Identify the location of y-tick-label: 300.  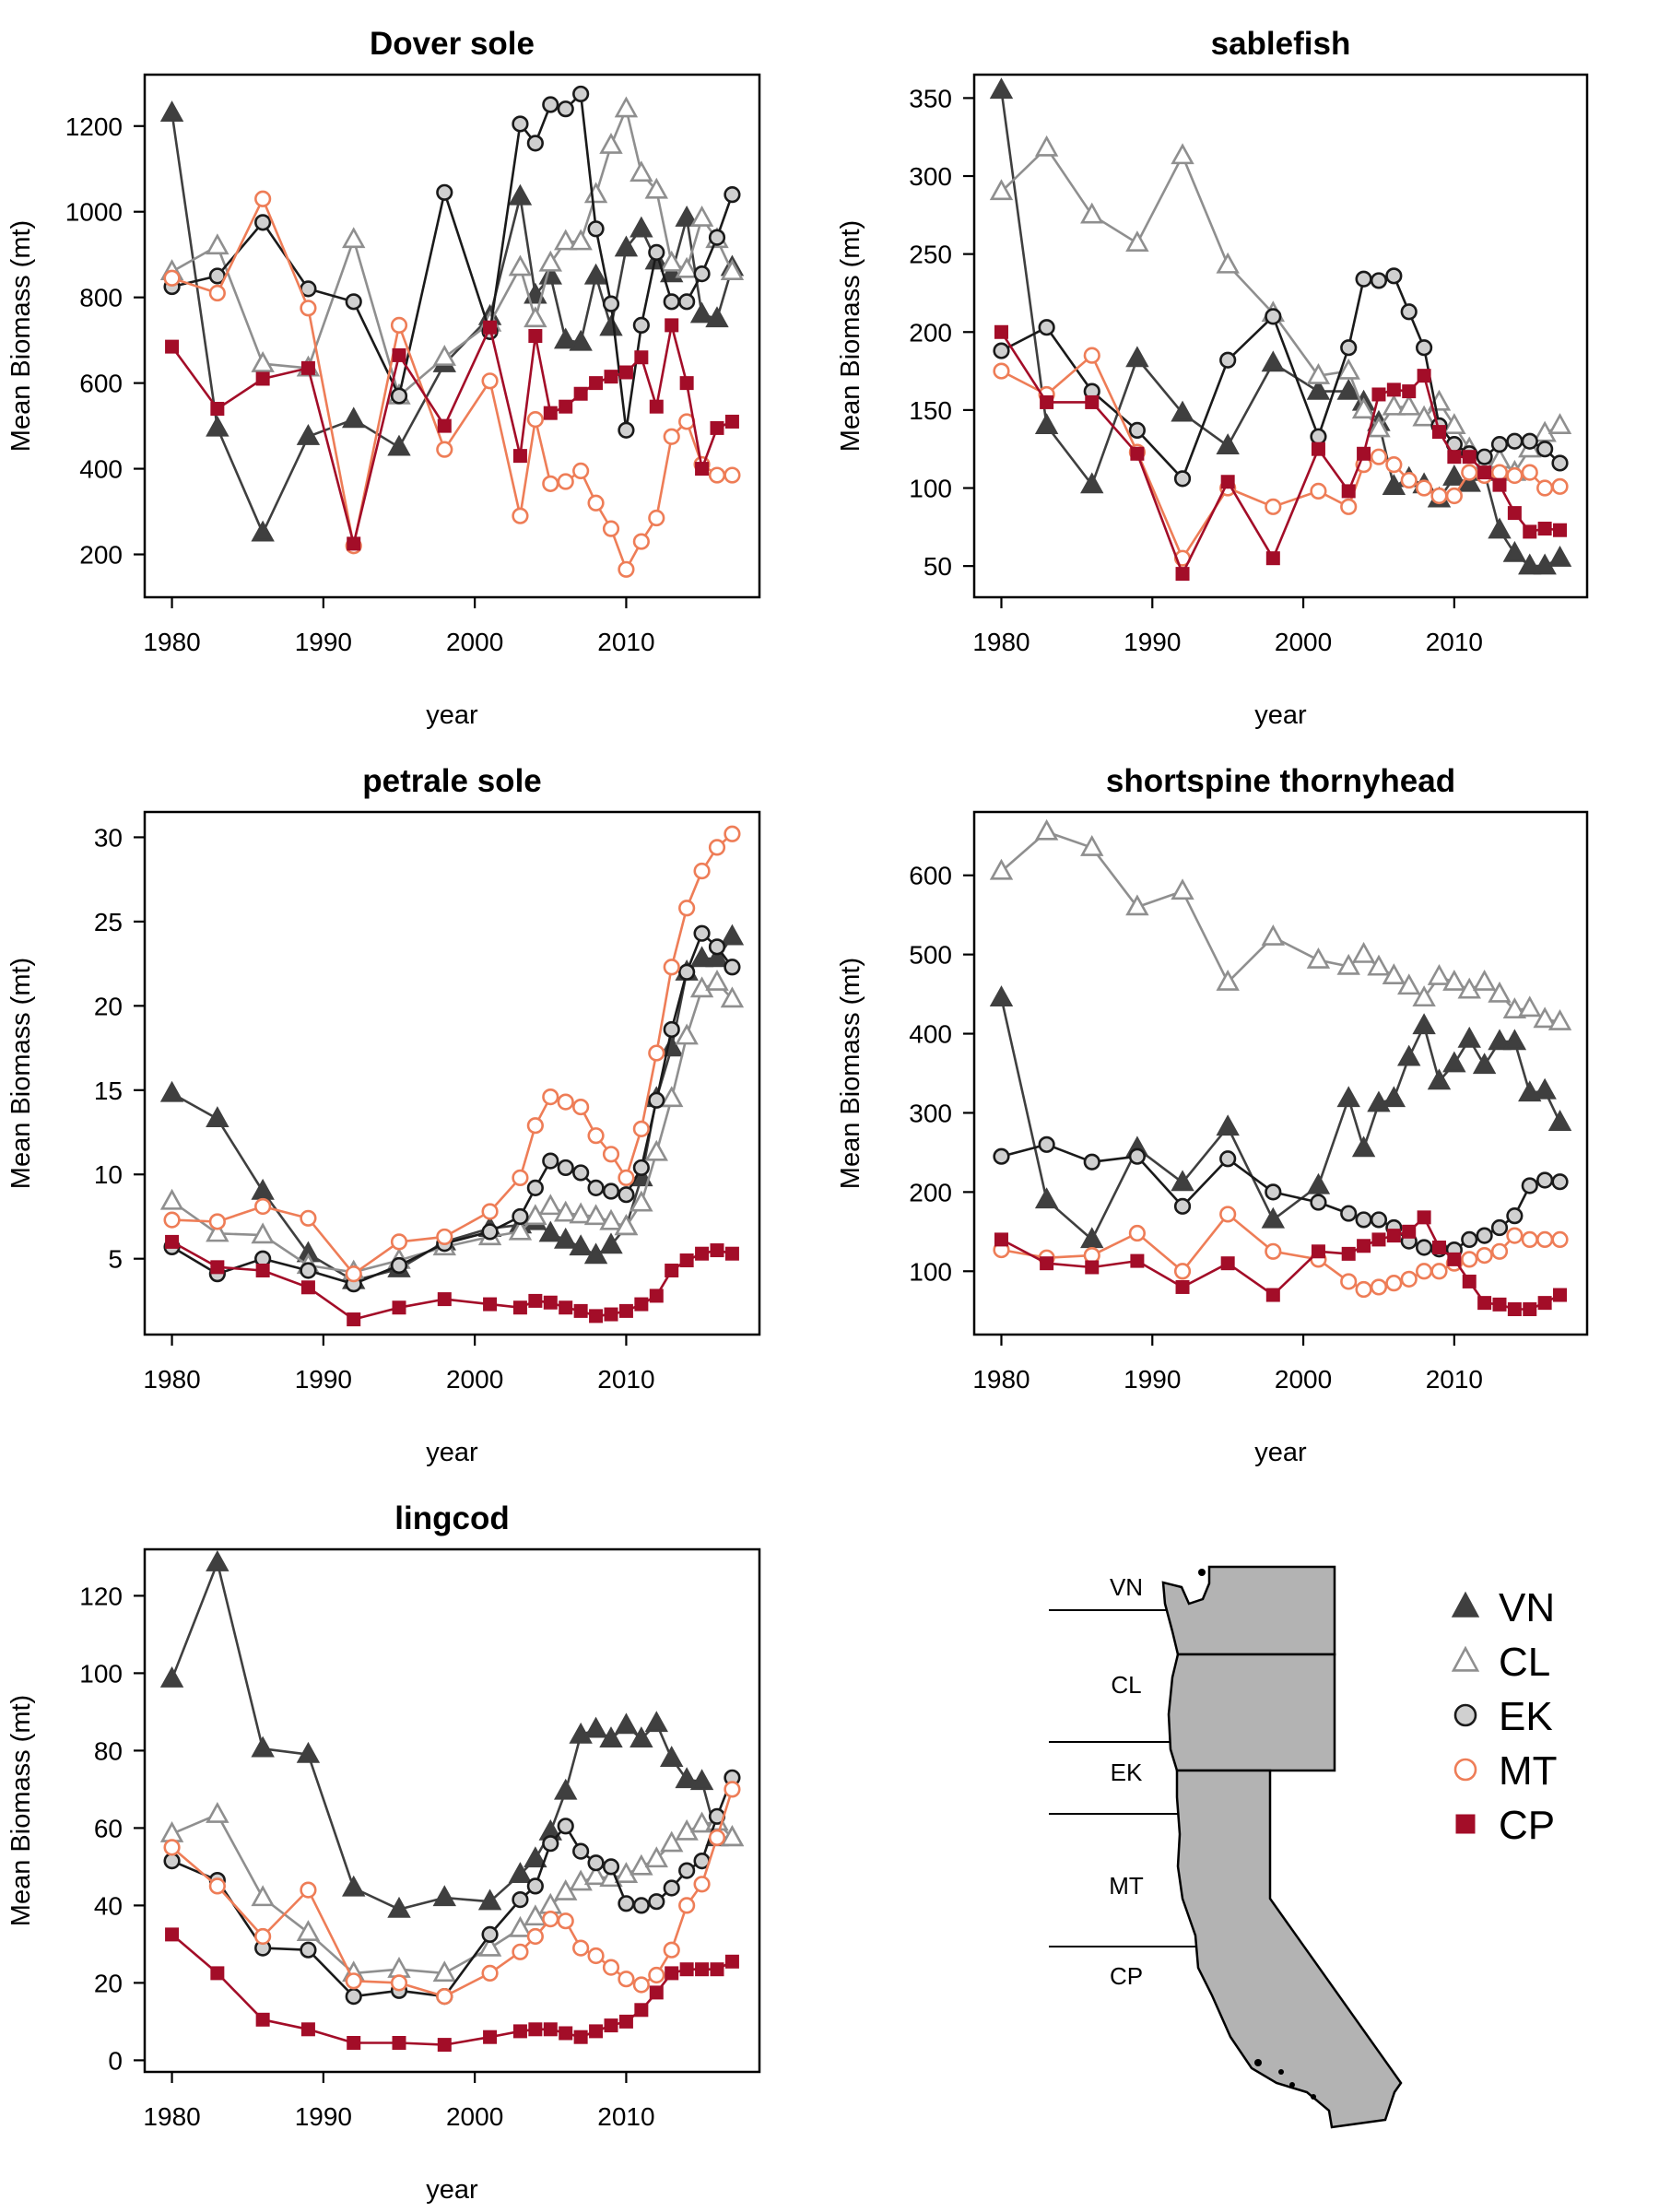
(930, 176).